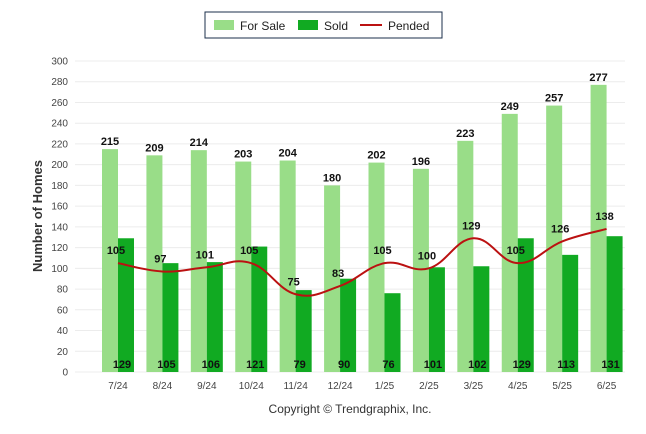 The image size is (646, 434). I want to click on data-label-for-sale: 196, so click(421, 162).